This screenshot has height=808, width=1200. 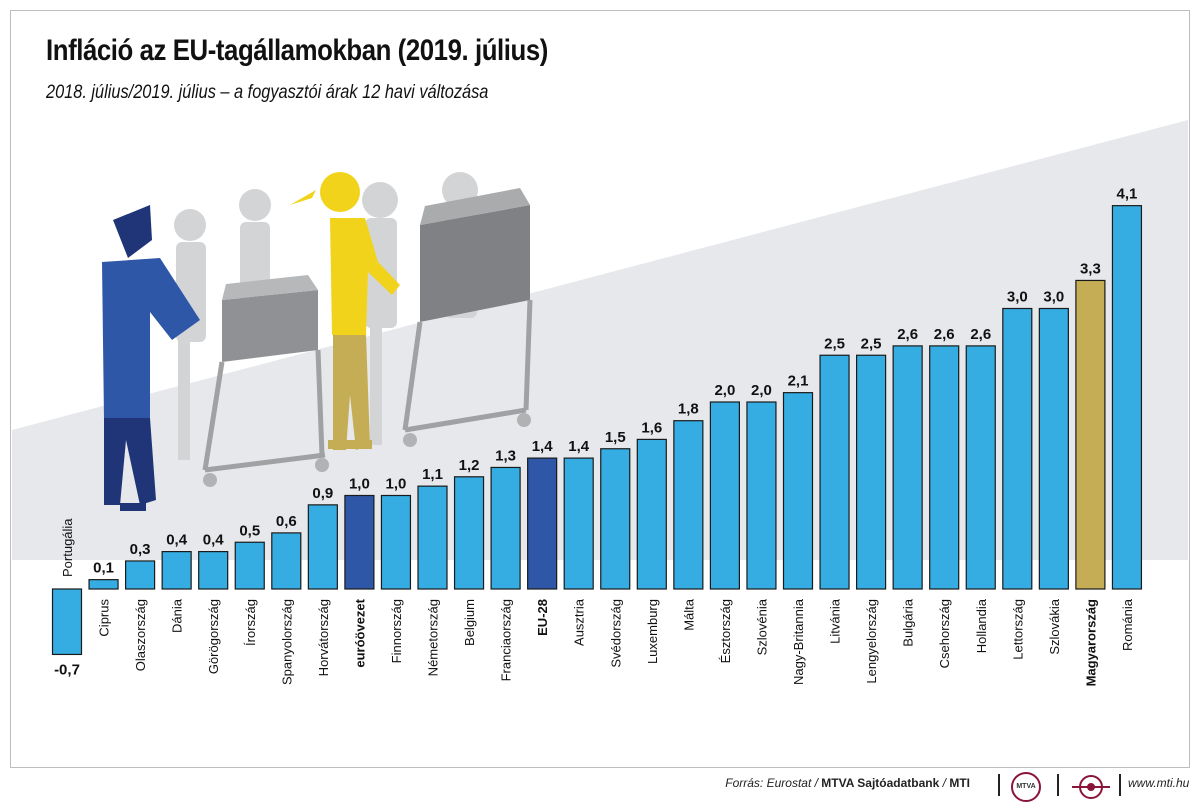 I want to click on category-label: Litvánia, so click(x=835, y=621).